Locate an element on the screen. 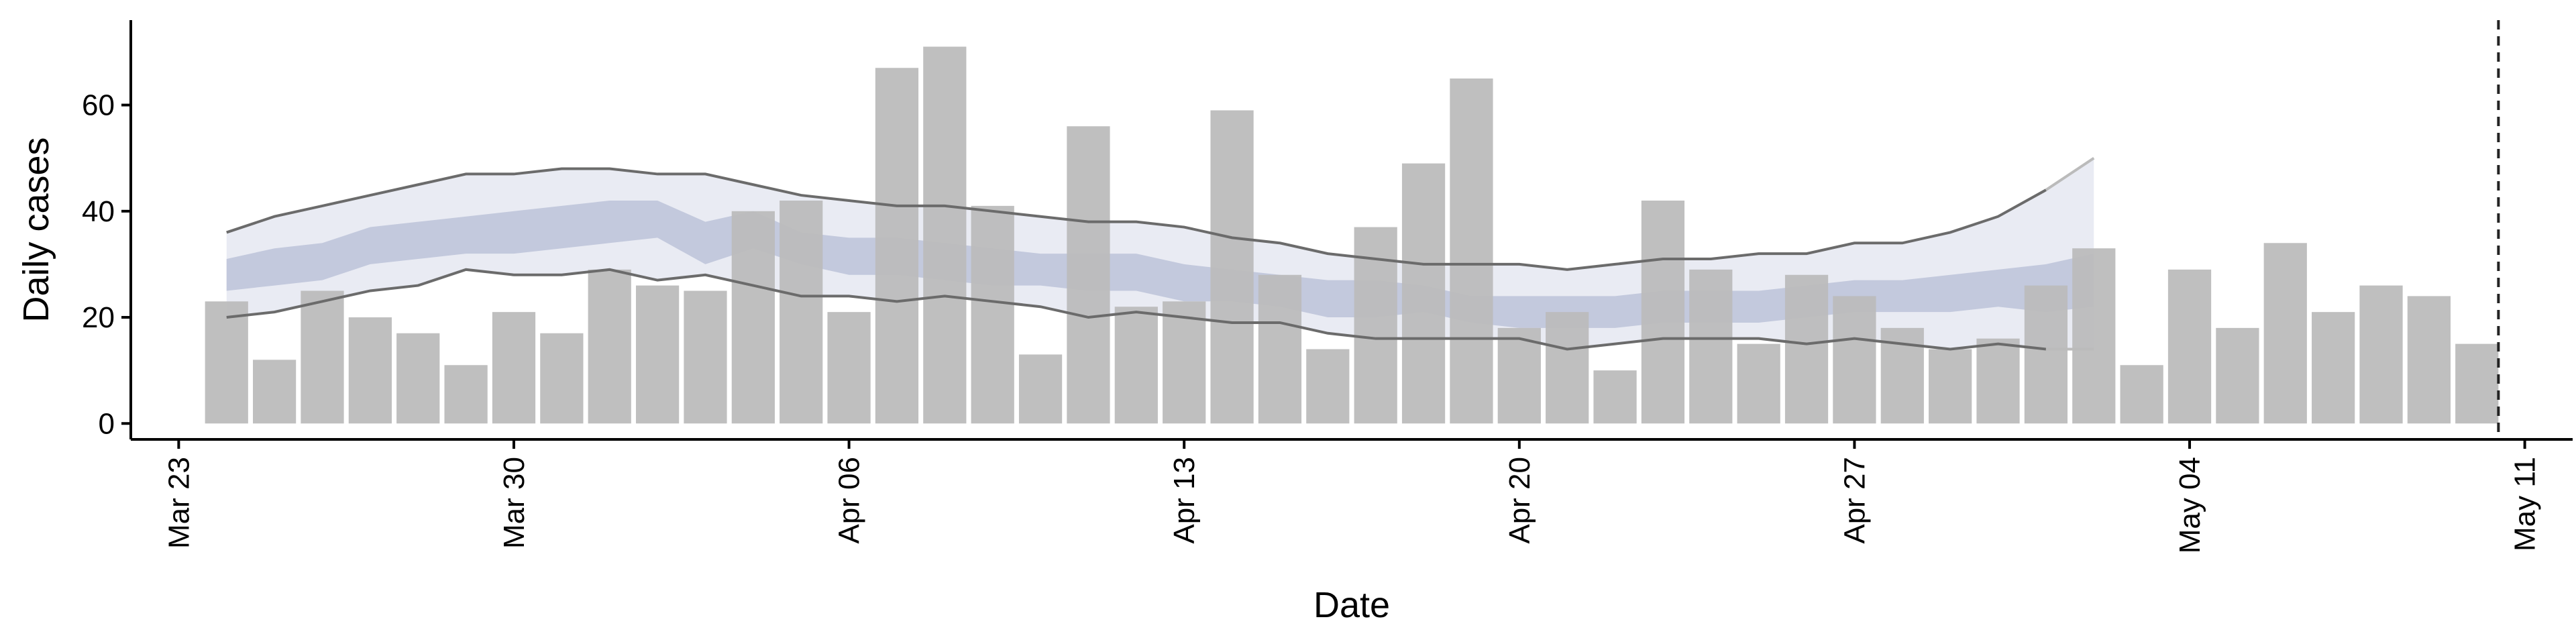  y-tick-label-20: 20 is located at coordinates (98, 317).